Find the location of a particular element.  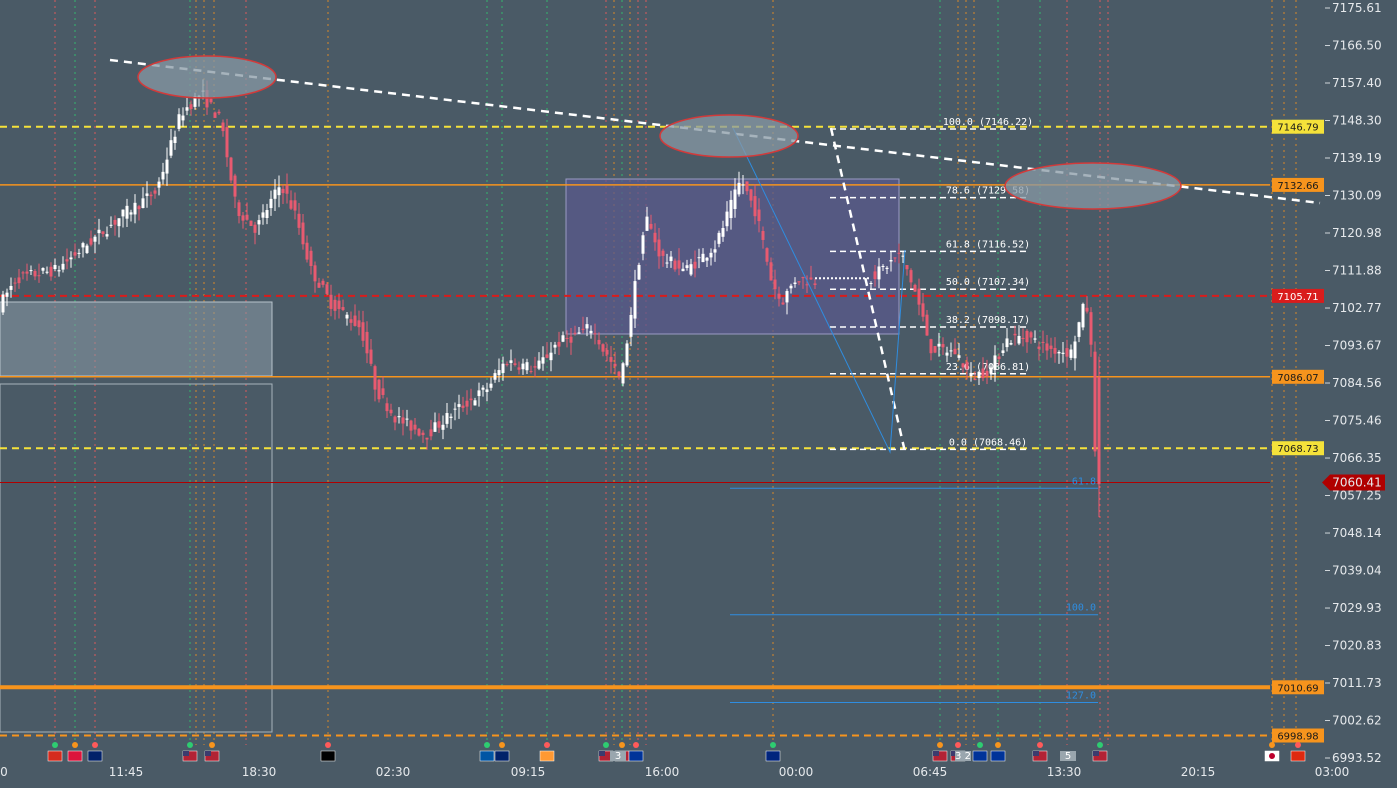

time-tick-label: 18:30 is located at coordinates (259, 772).